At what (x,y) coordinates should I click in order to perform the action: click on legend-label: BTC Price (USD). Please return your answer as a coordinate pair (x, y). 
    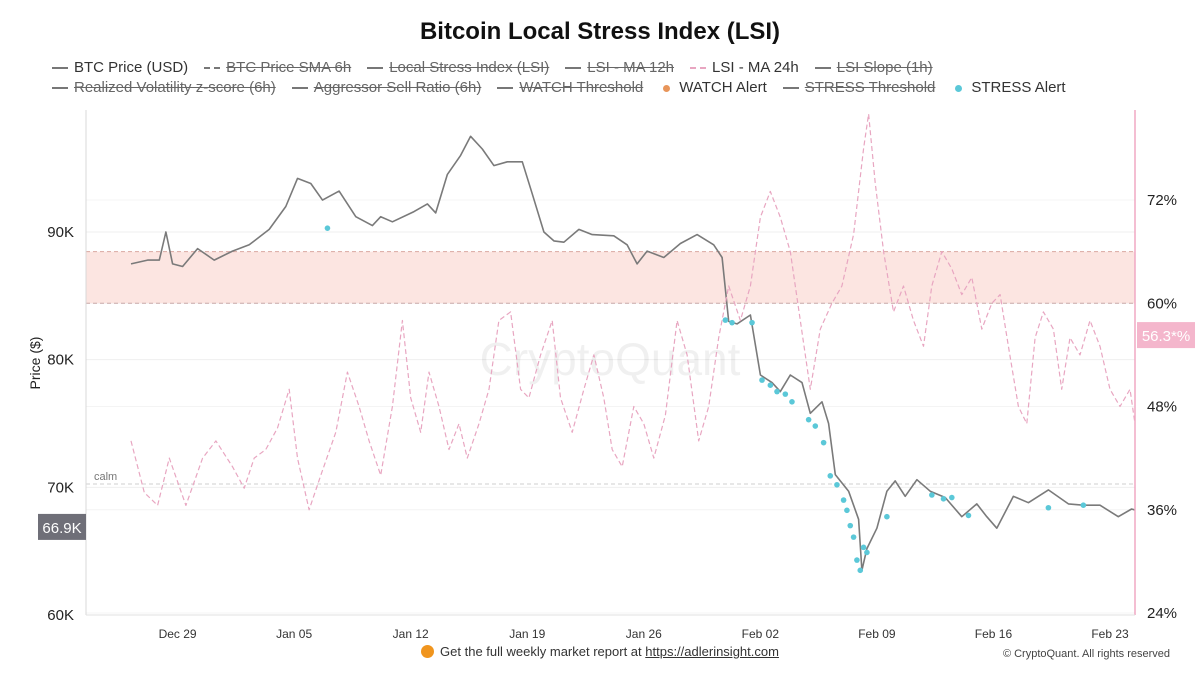
    Looking at the image, I should click on (131, 67).